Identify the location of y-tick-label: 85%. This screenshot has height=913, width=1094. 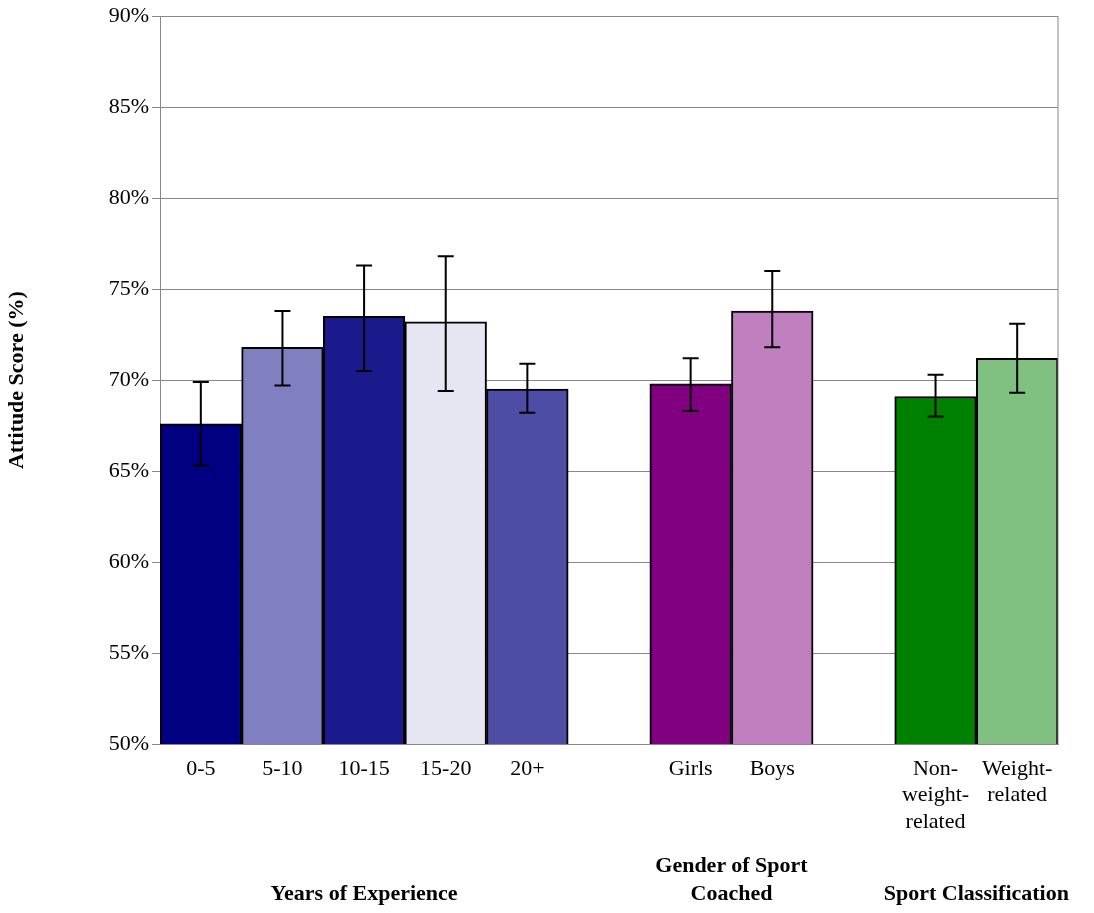
(128, 105).